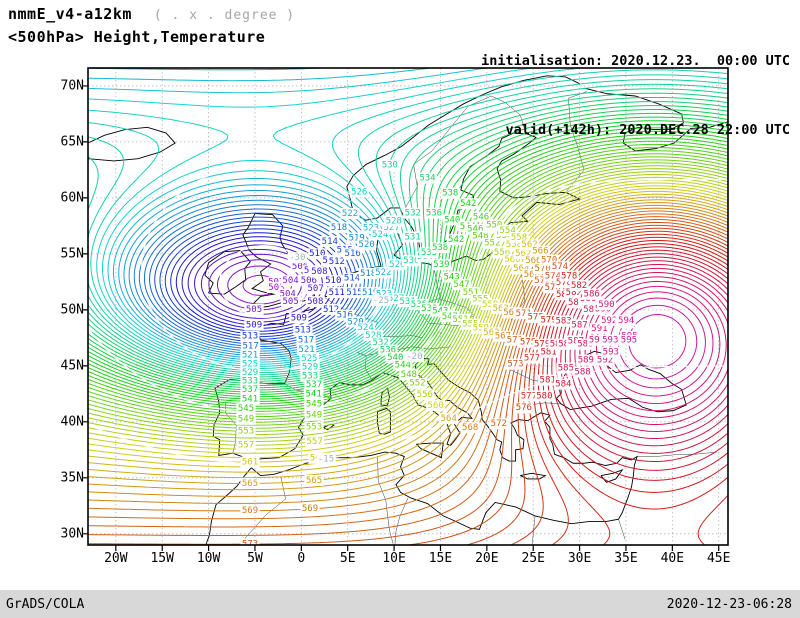  Describe the element at coordinates (626, 558) in the screenshot. I see `x-tick-label: 35E` at that location.